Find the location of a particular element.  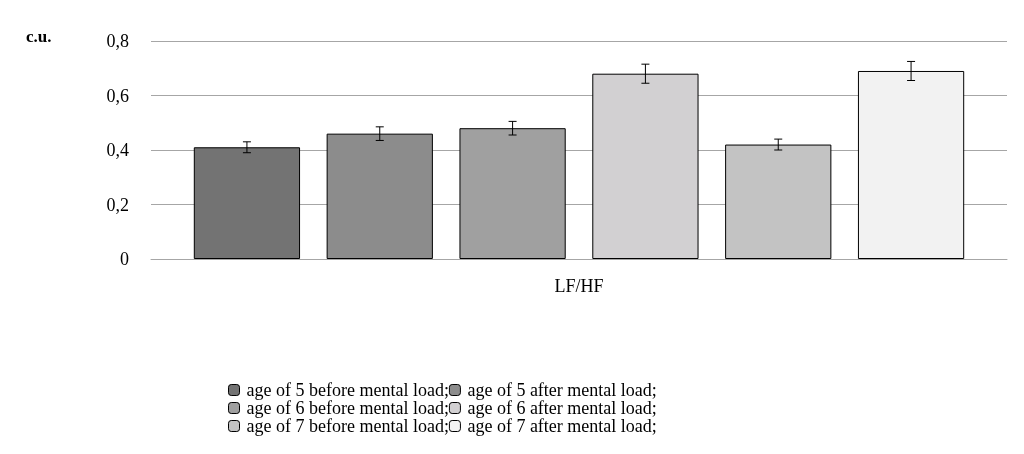

legend-label: age of 5 after mental load; is located at coordinates (562, 390).